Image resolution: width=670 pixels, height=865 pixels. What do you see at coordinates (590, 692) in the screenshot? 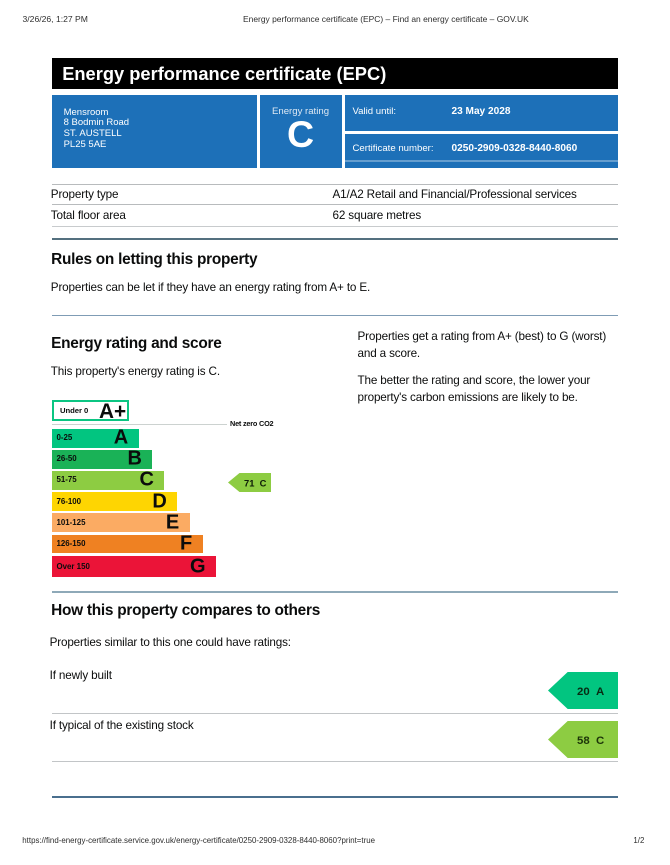
I see `svg-text: 20 A` at bounding box center [590, 692].